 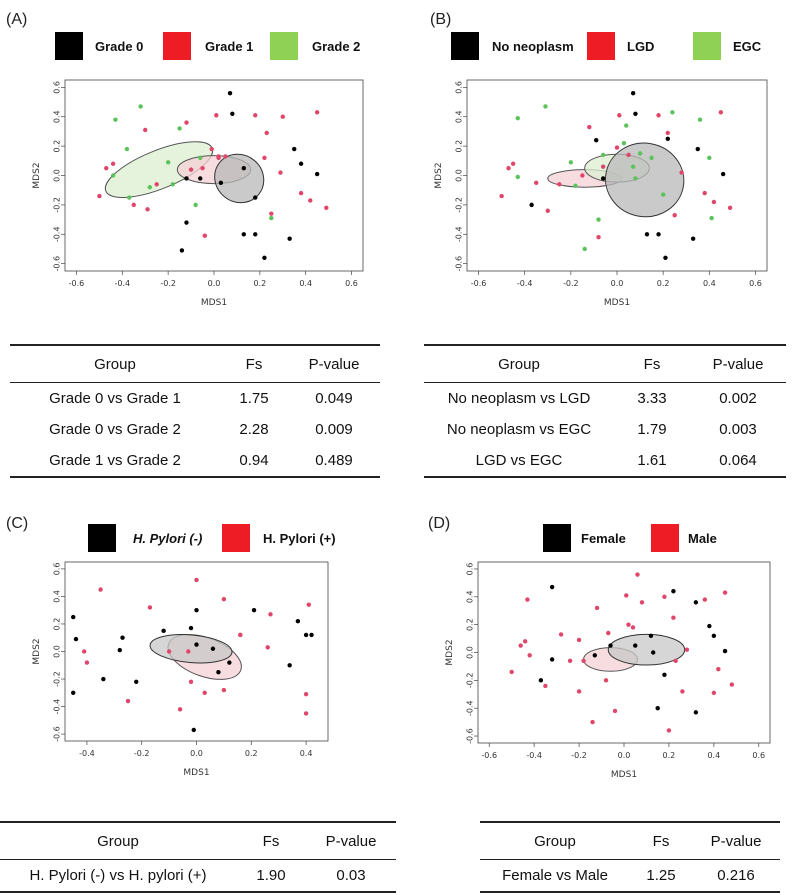 What do you see at coordinates (254, 461) in the screenshot?
I see `table-cell: 0.94` at bounding box center [254, 461].